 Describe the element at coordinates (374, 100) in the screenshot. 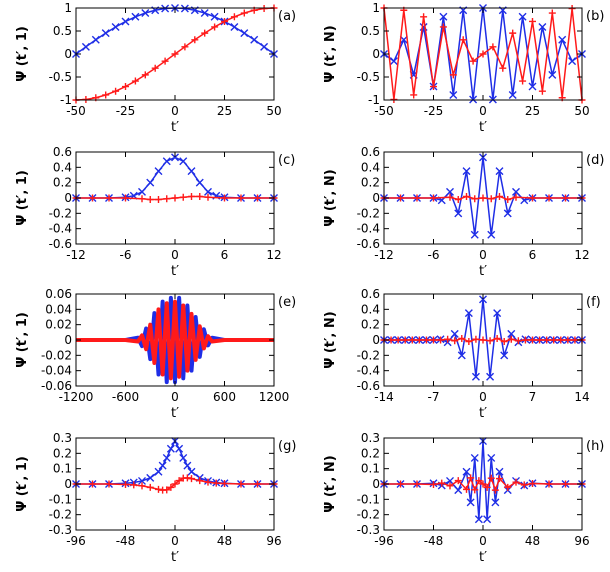

I see `y-tick-label: -1` at that location.